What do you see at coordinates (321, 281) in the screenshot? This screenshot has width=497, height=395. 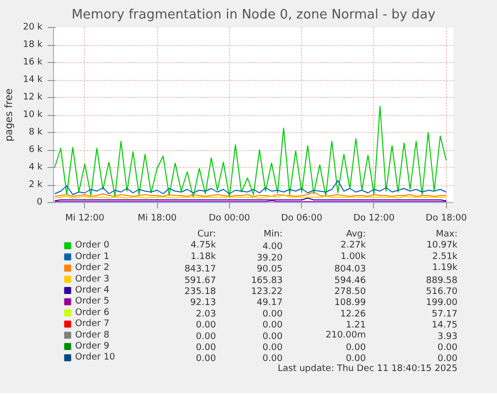 I see `text: 591.67 165.83 594.46 889.58` at bounding box center [321, 281].